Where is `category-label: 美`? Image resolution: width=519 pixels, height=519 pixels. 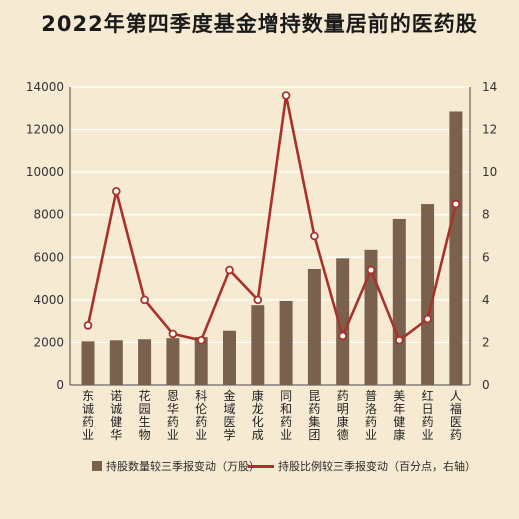 category-label: 美 is located at coordinates (399, 396).